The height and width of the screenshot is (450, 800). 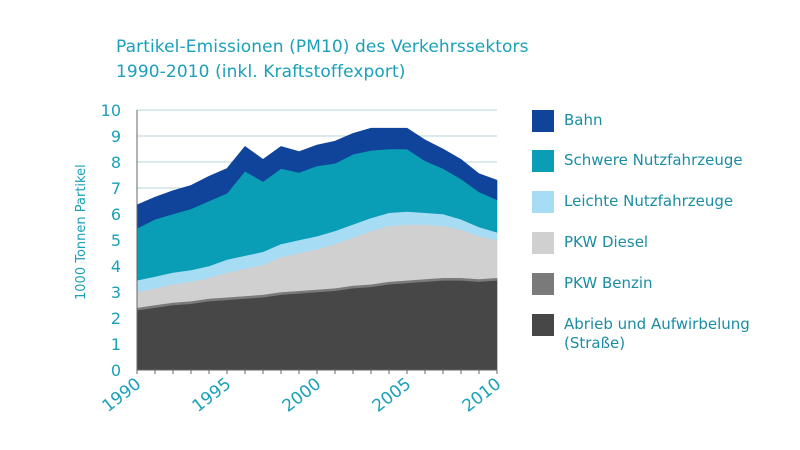 I want to click on legend-label: Bahn, so click(x=583, y=120).